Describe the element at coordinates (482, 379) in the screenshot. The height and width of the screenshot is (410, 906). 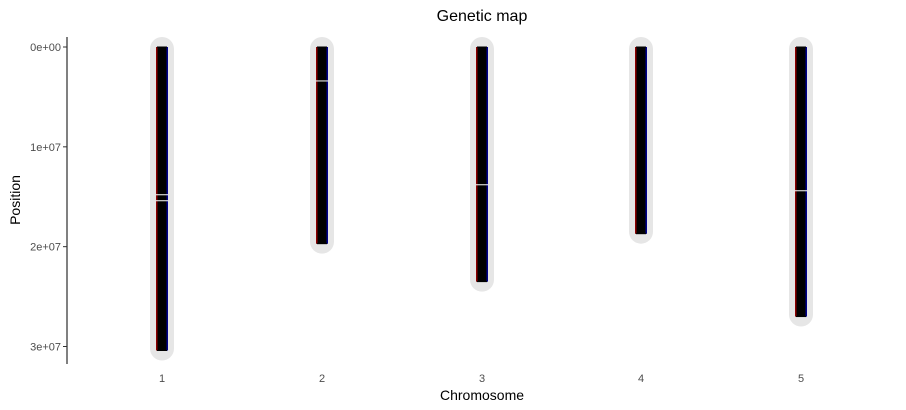
I see `x-tick-label: 3` at that location.